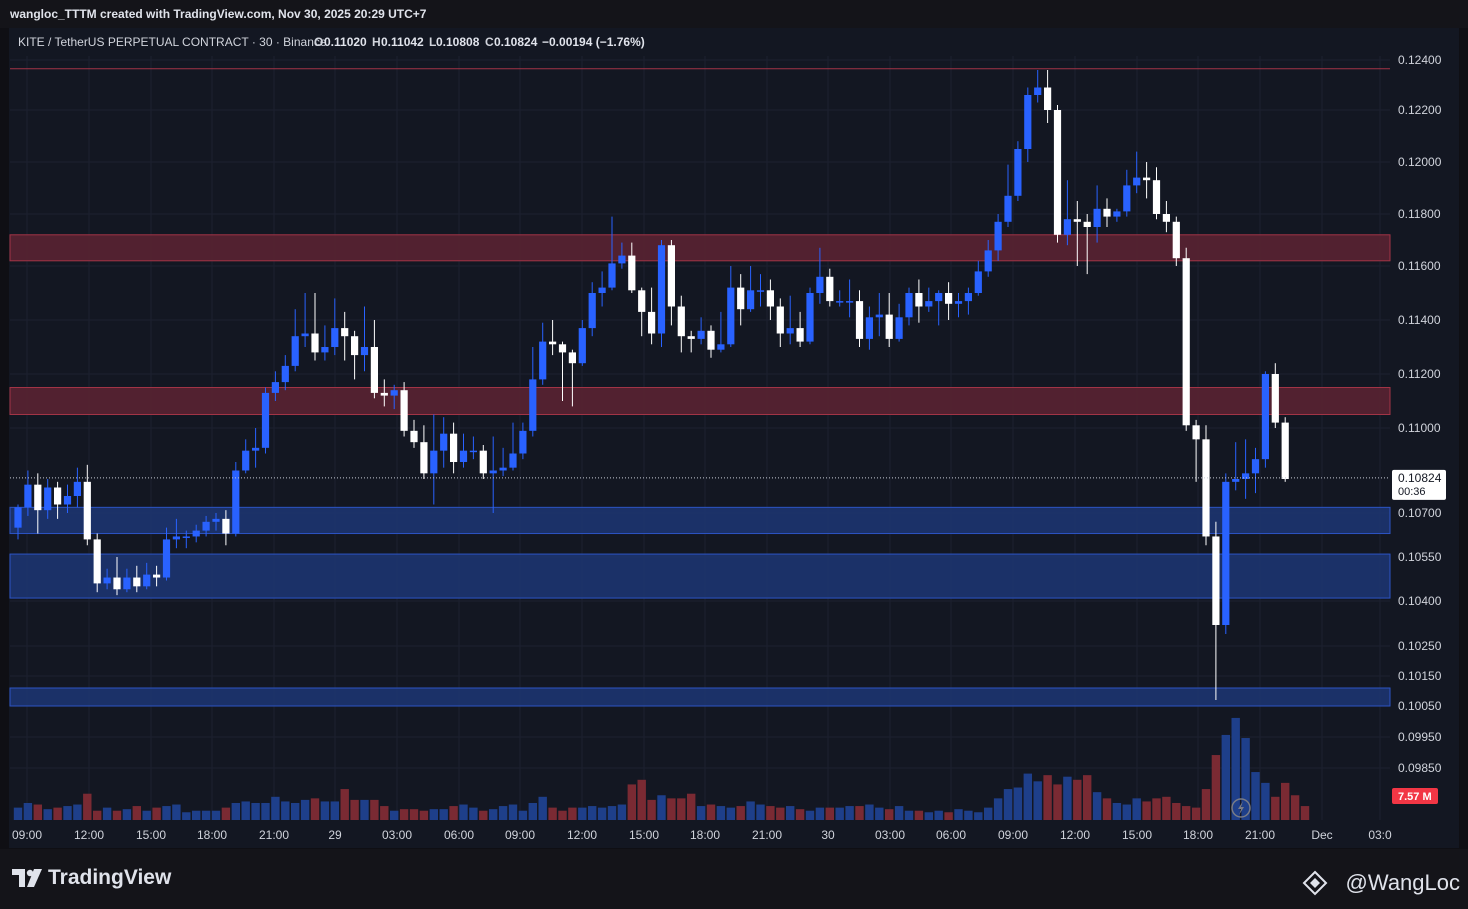 Image resolution: width=1468 pixels, height=909 pixels. I want to click on footer-brand: TradingView, so click(110, 877).